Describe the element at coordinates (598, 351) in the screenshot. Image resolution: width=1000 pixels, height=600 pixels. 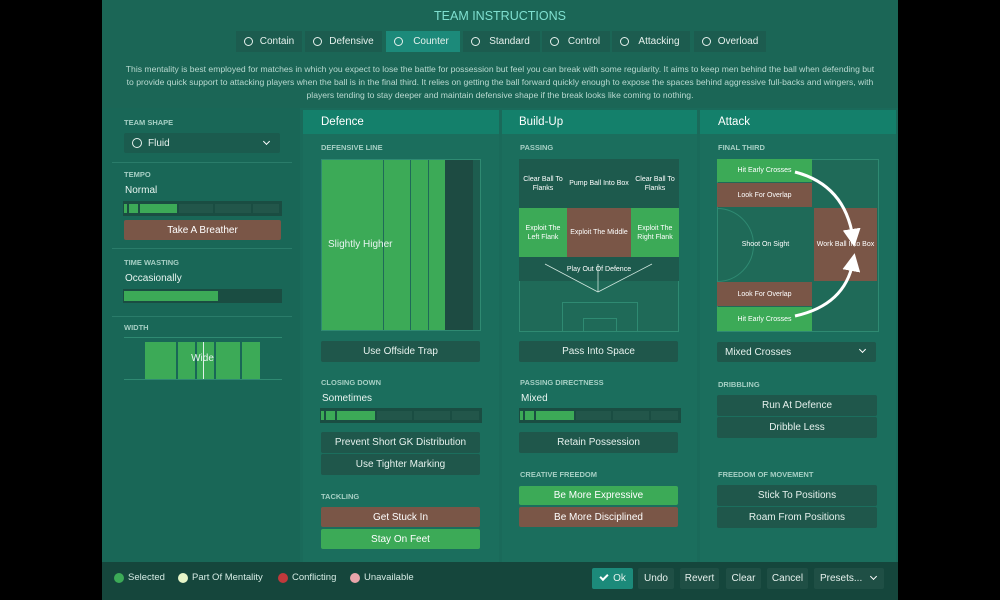
I see `button: Pass Into Space` at that location.